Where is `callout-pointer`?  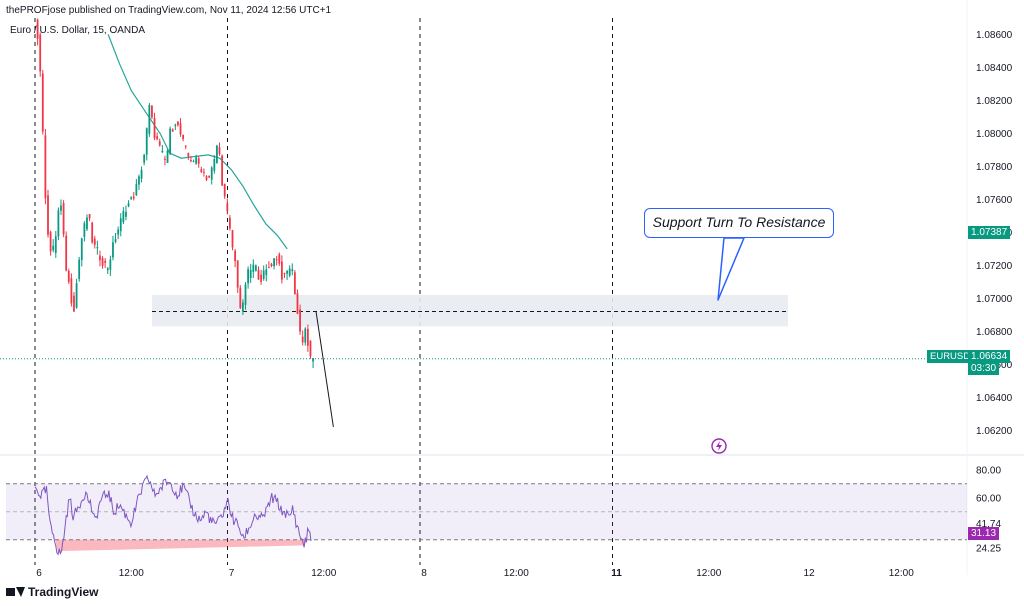
callout-pointer is located at coordinates (731, 269).